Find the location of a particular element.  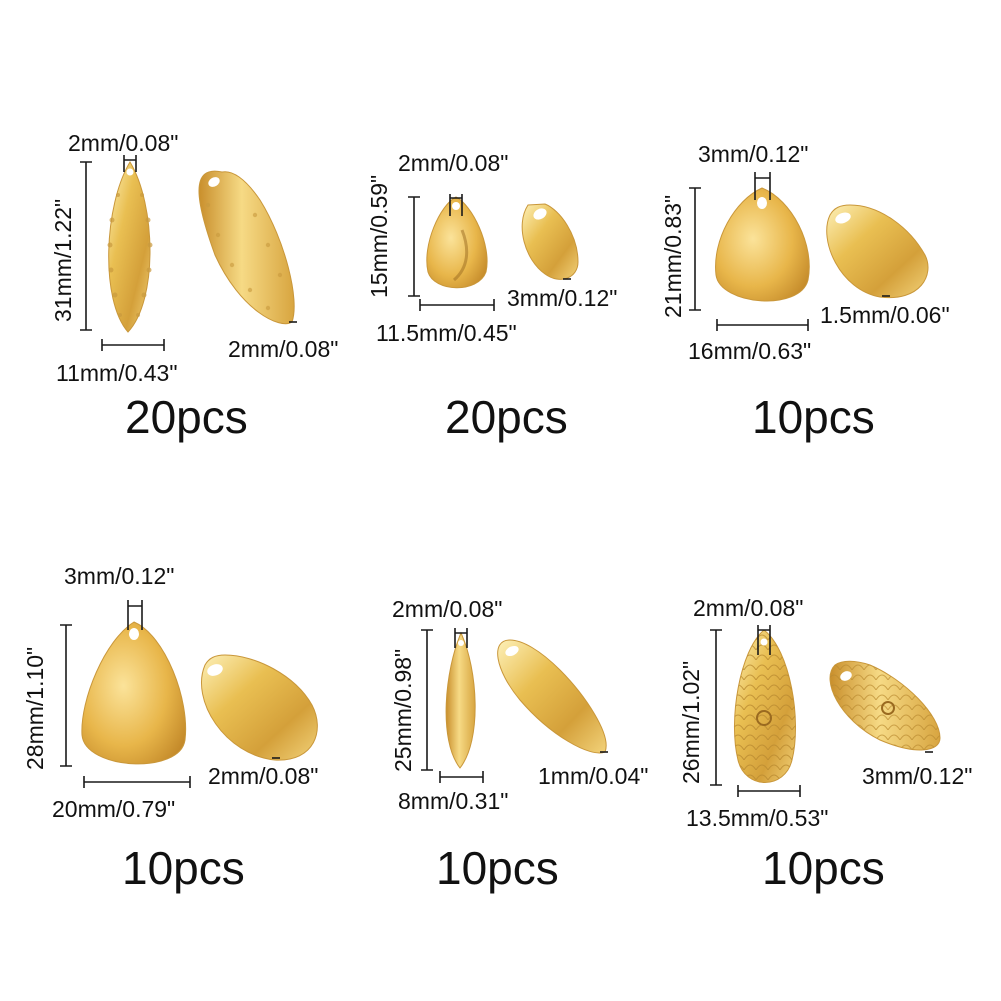

hole-size-label-6: 2mm/0.08" is located at coordinates (748, 608).